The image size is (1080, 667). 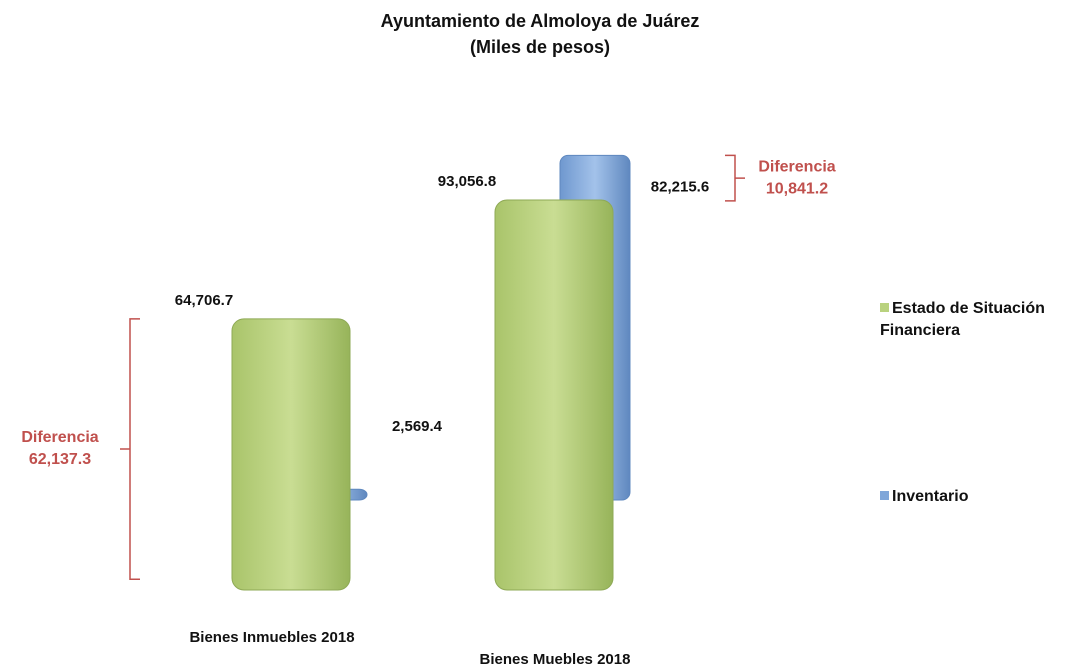 What do you see at coordinates (60, 459) in the screenshot?
I see `annotation: 62,137.3` at bounding box center [60, 459].